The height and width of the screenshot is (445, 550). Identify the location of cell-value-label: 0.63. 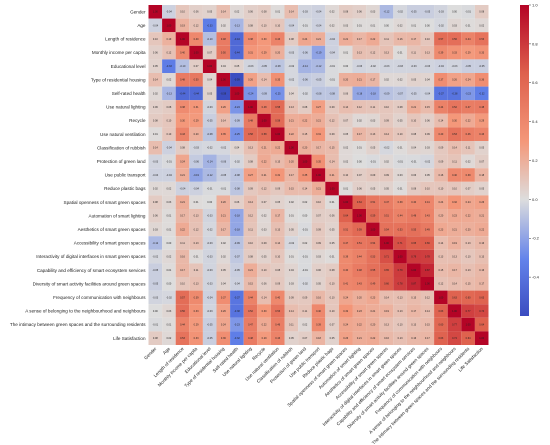
(440, 311).